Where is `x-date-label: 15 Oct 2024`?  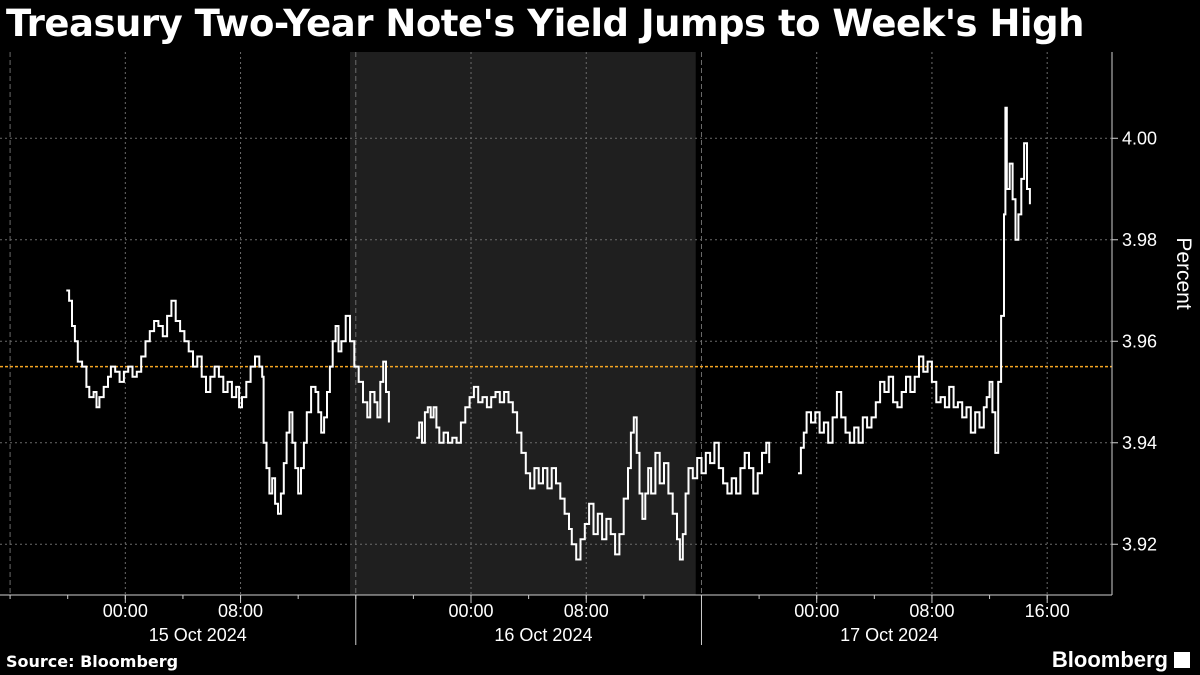
x-date-label: 15 Oct 2024 is located at coordinates (198, 635).